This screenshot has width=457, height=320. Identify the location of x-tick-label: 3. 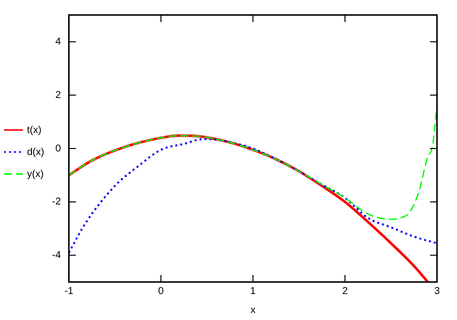
(437, 291).